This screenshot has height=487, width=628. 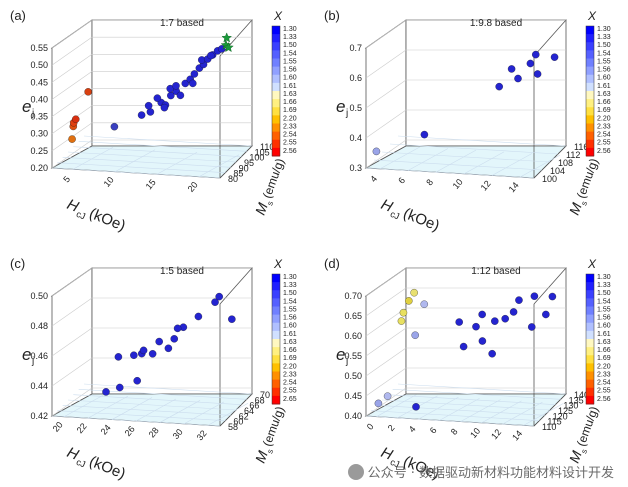 What do you see at coordinates (269, 186) in the screenshot?
I see `y-axis-label-group: Ms (emu/g)` at bounding box center [269, 186].